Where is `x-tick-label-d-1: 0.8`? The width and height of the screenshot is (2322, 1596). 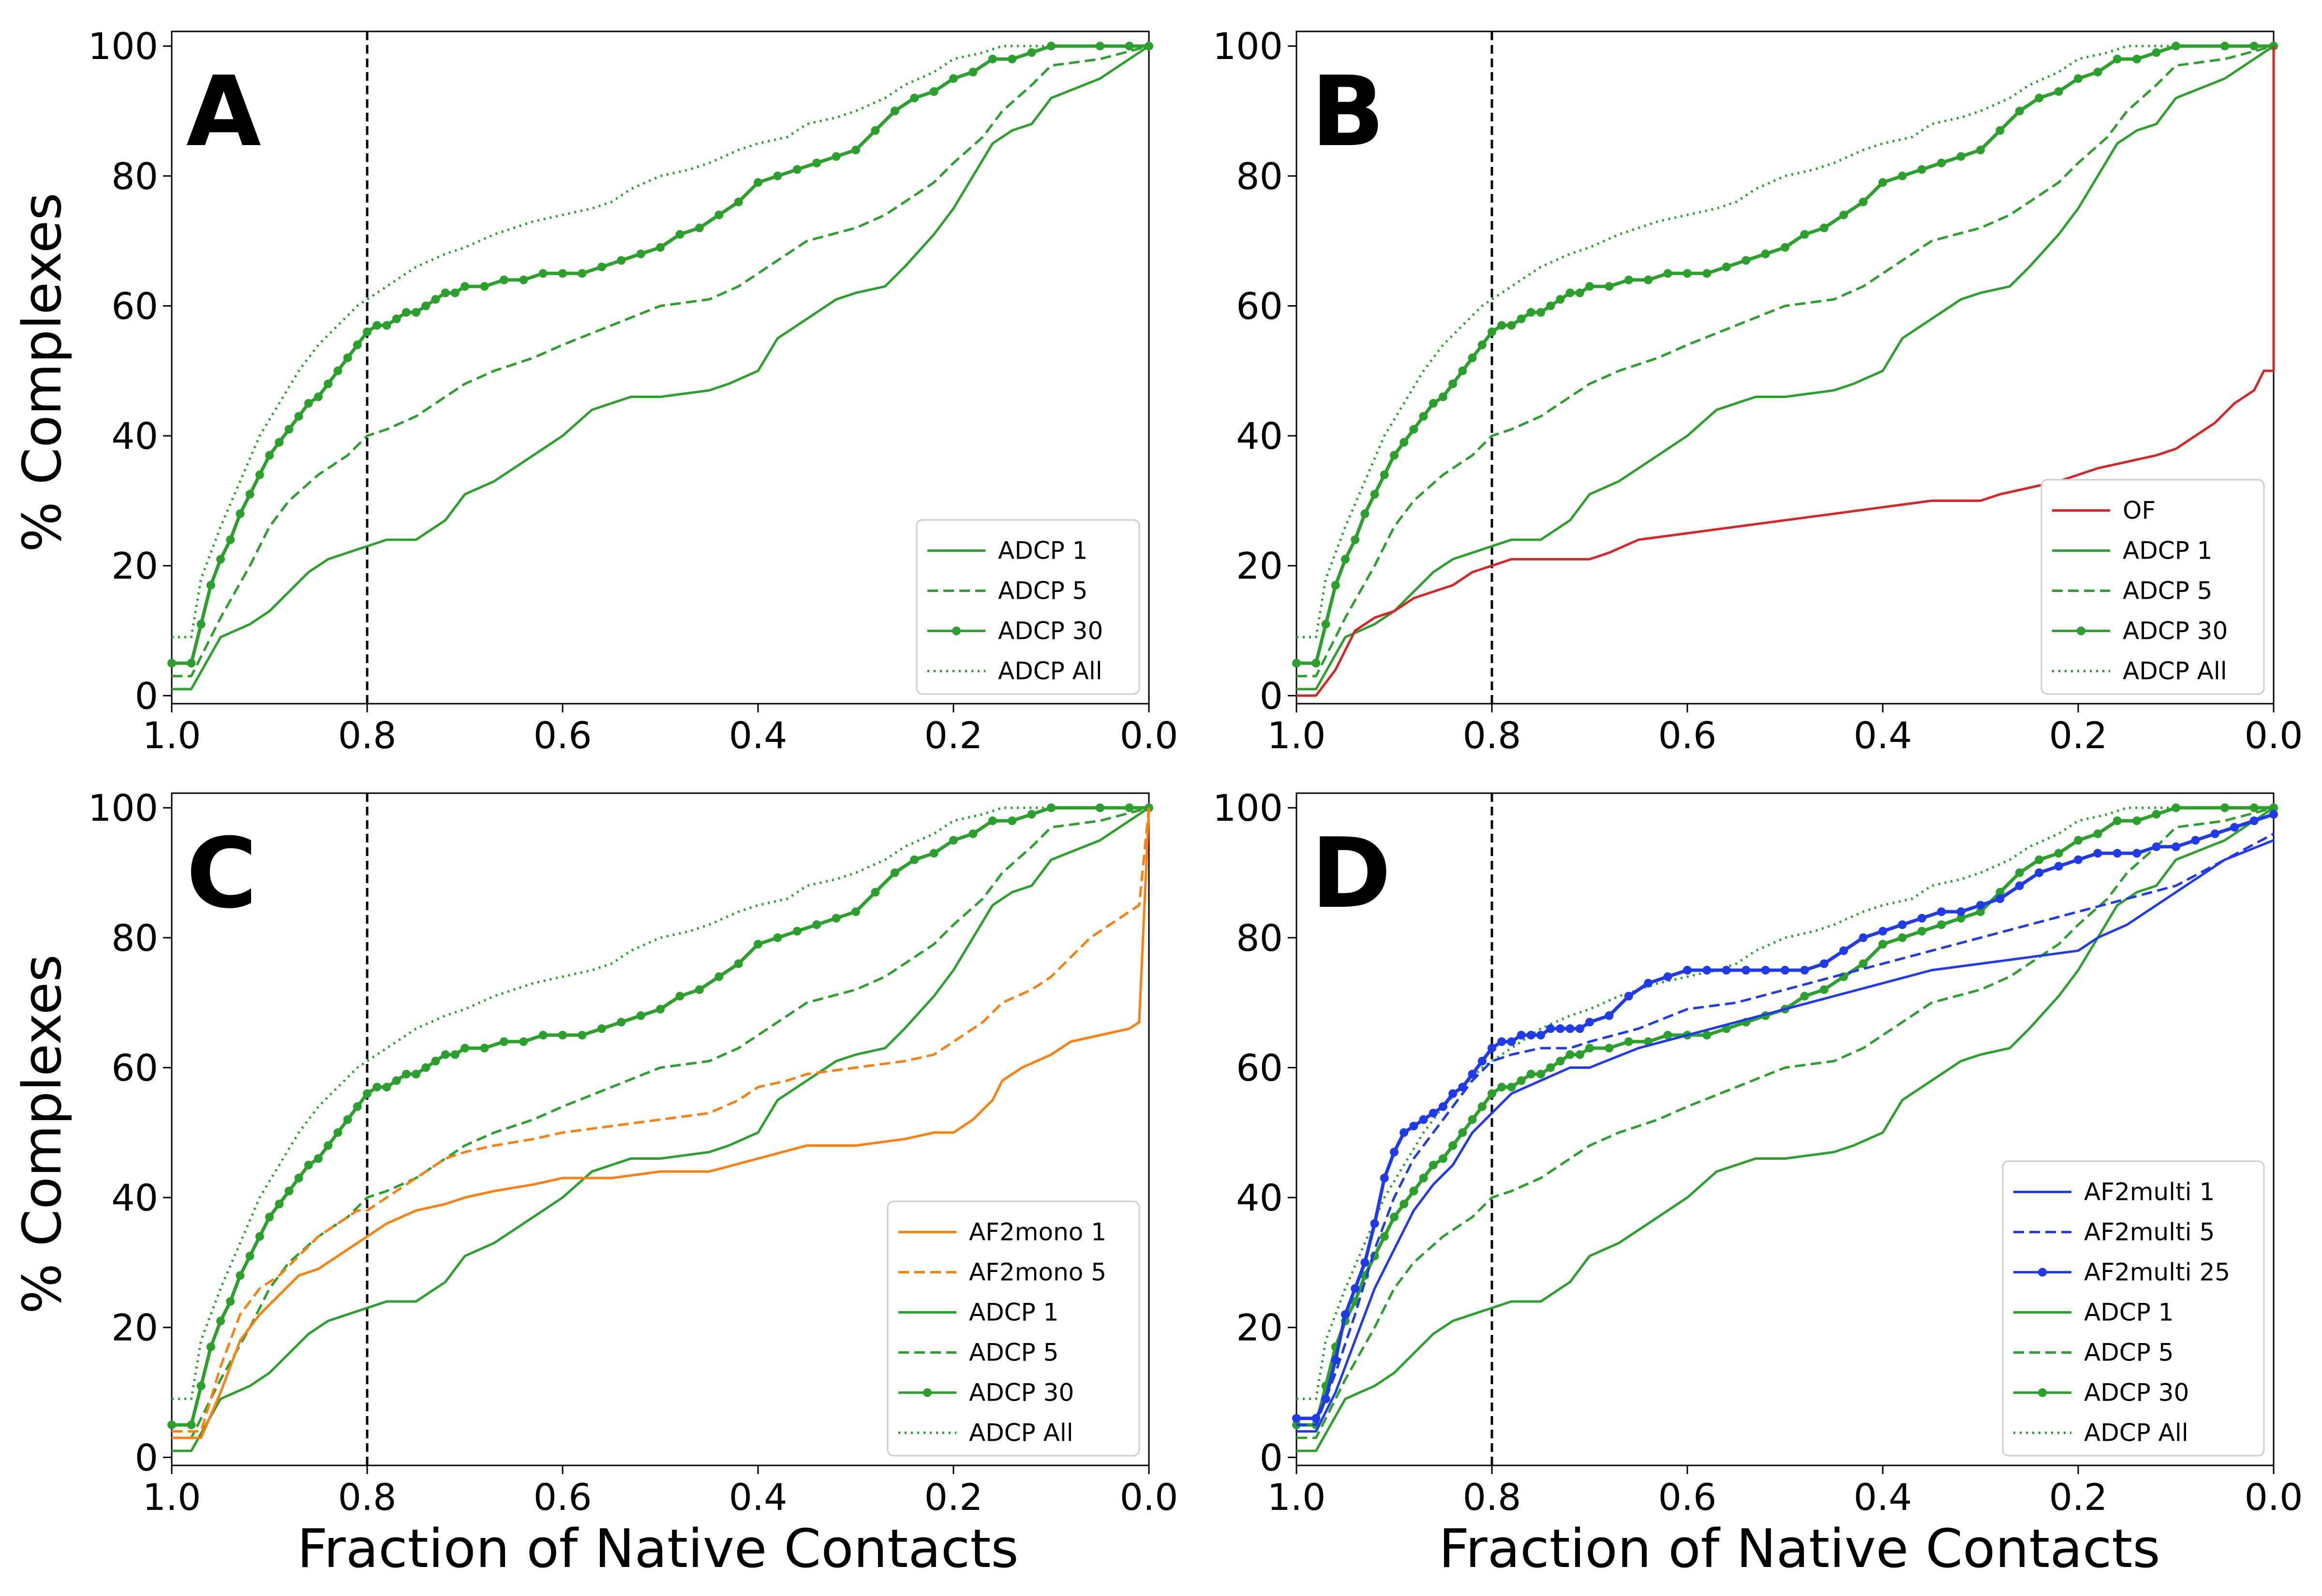
x-tick-label-d-1: 0.8 is located at coordinates (1492, 1497).